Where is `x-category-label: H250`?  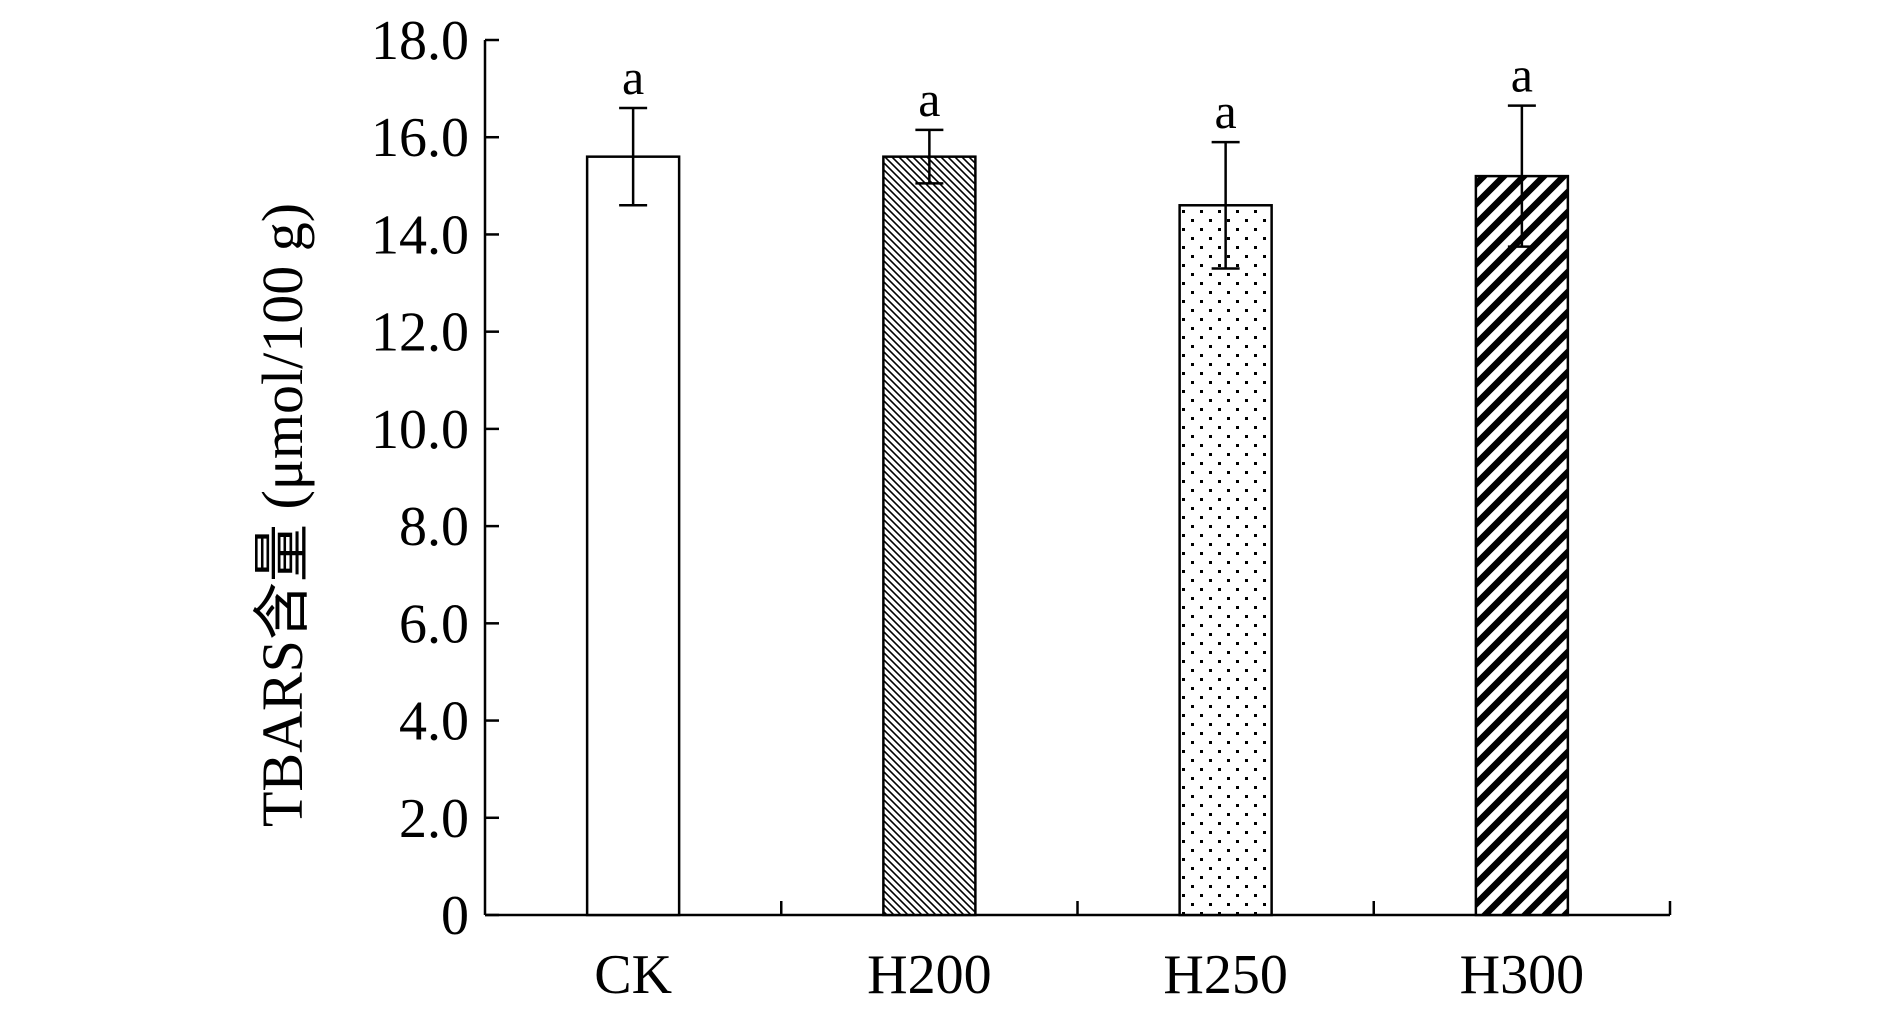
x-category-label: H250 is located at coordinates (1225, 975).